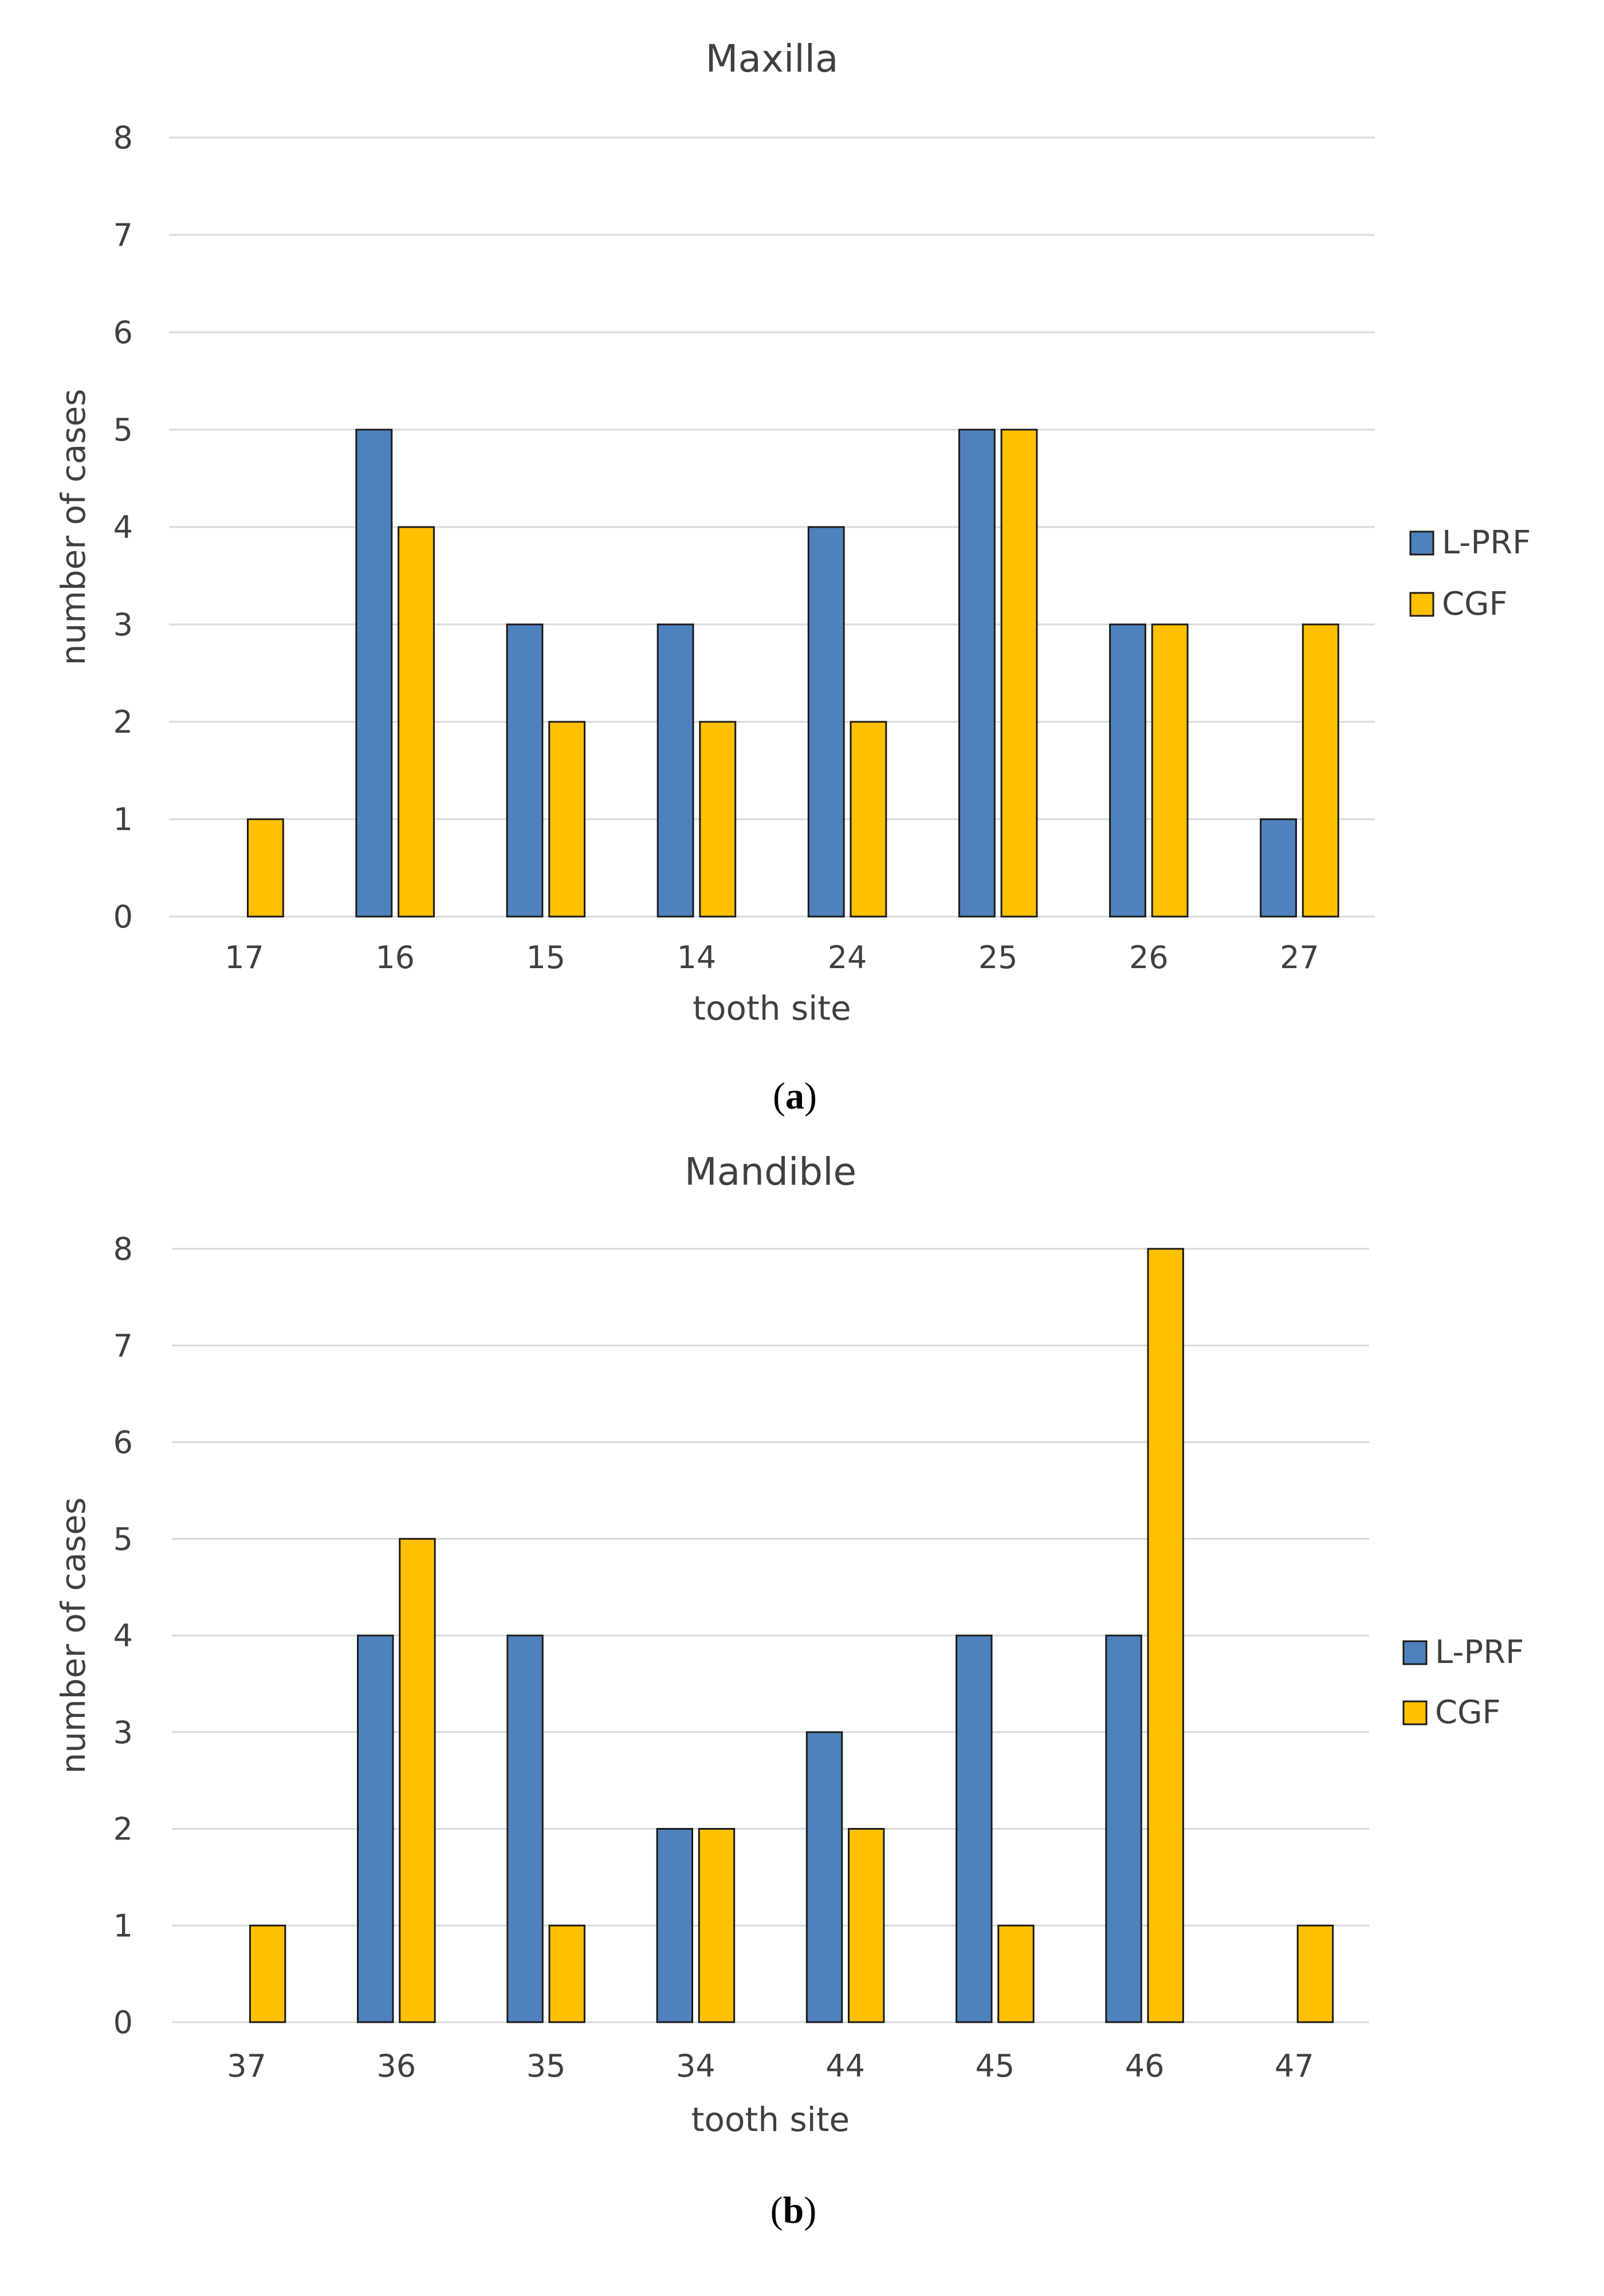 The width and height of the screenshot is (1604, 2296). Describe the element at coordinates (1299, 958) in the screenshot. I see `x-tick-label: 27` at that location.